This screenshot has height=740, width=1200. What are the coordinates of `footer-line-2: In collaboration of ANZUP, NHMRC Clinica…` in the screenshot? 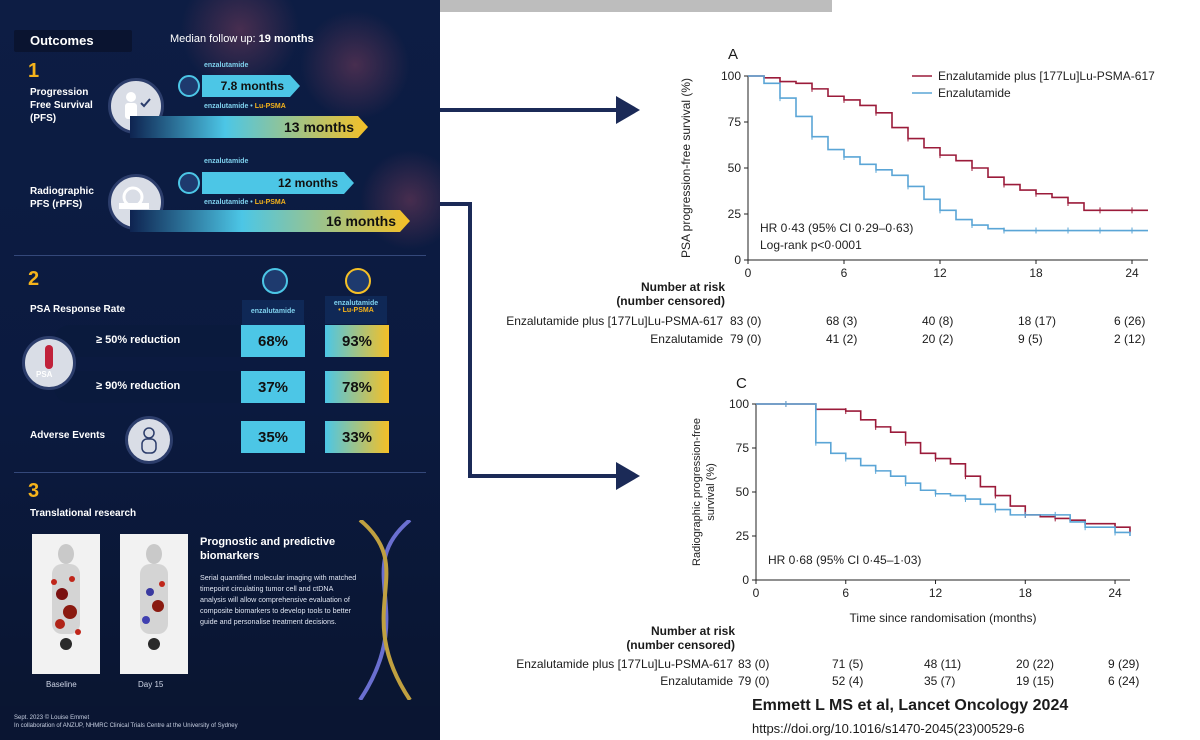 It's located at (126, 726).